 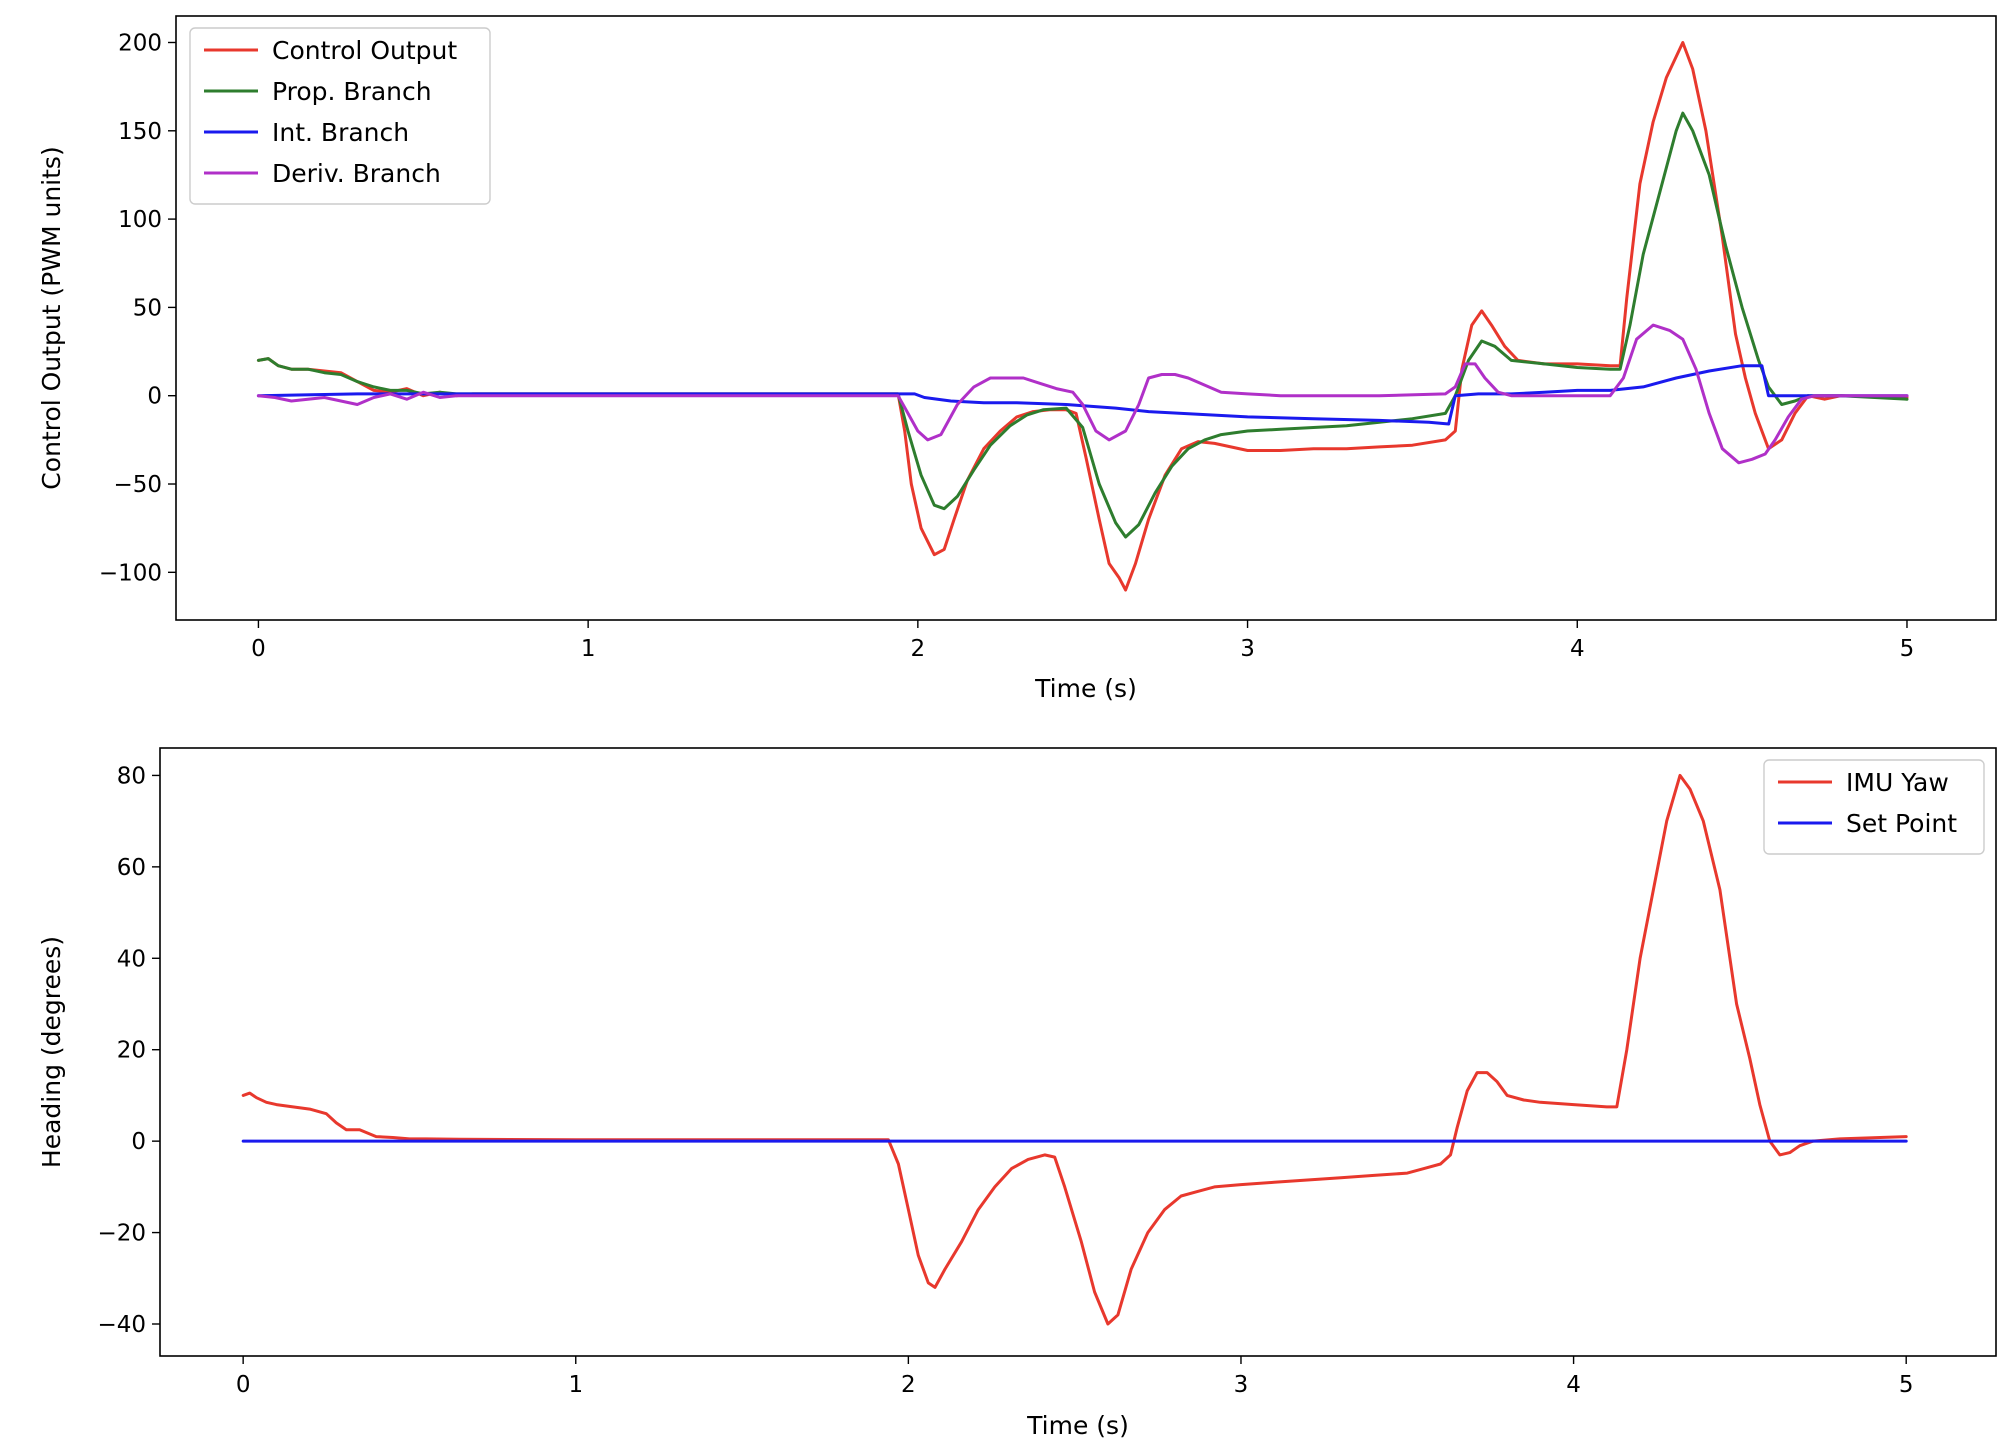 I want to click on legend-label-prop-branch: Prop. Branch, so click(x=352, y=91).